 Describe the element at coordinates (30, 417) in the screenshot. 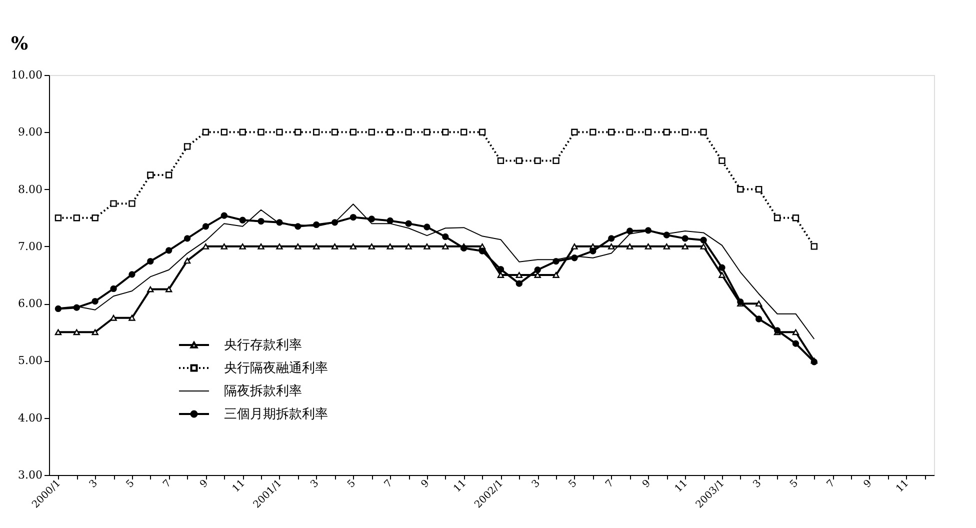

I see `y-tick-label: 4.00` at that location.